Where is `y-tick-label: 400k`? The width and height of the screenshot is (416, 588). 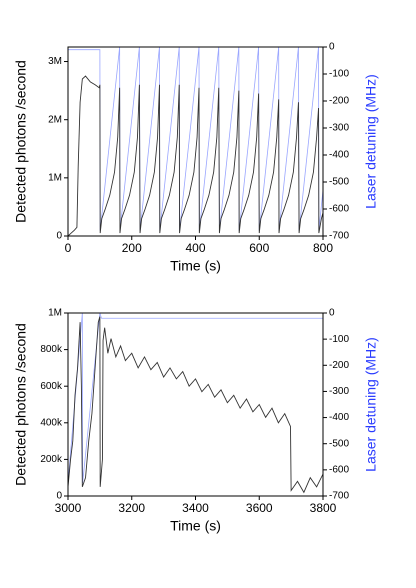
y-tick-label: 400k is located at coordinates (51, 422).